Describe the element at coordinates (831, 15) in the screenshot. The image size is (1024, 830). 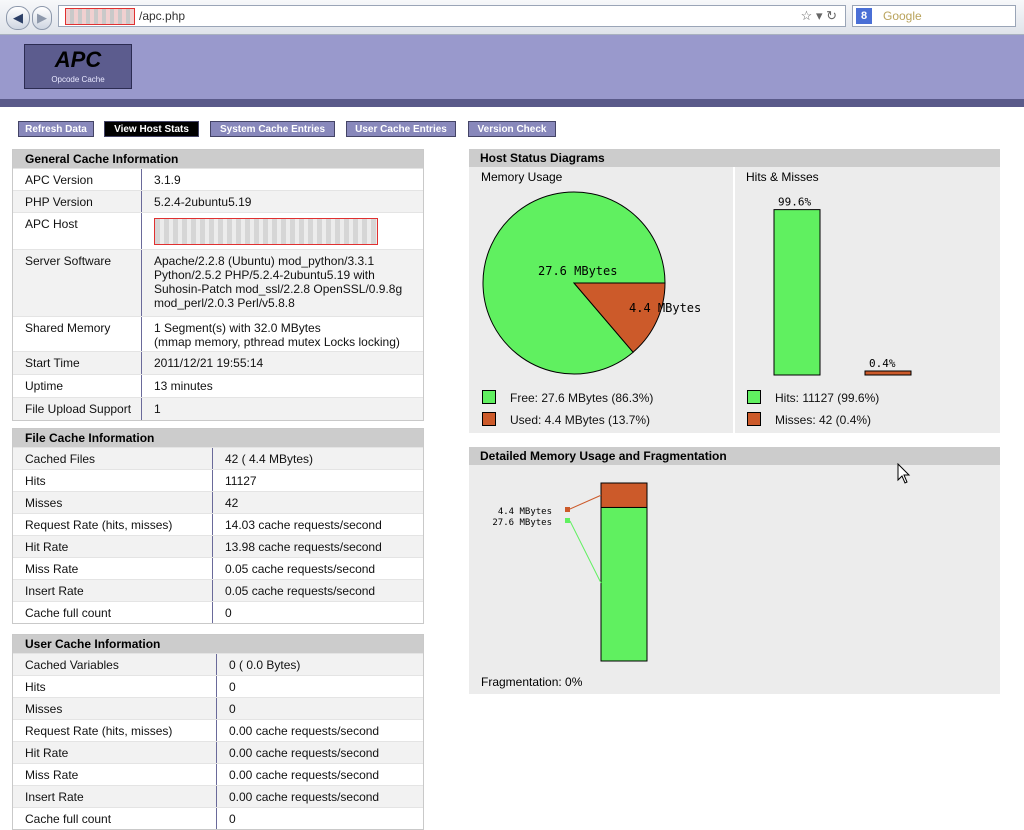
I see `reload-icon: ↻` at that location.